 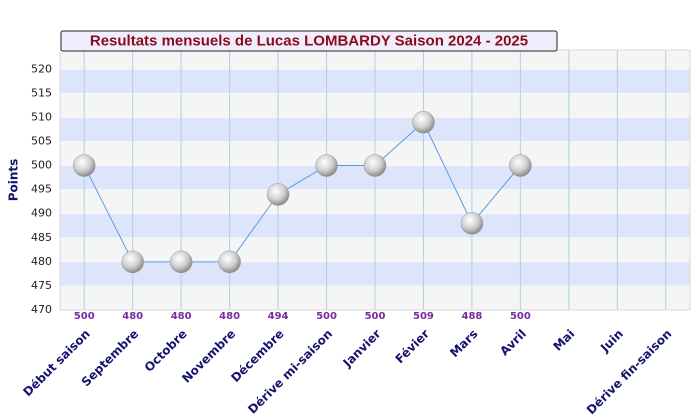 I want to click on y-tick-label: 495, so click(x=41, y=189).